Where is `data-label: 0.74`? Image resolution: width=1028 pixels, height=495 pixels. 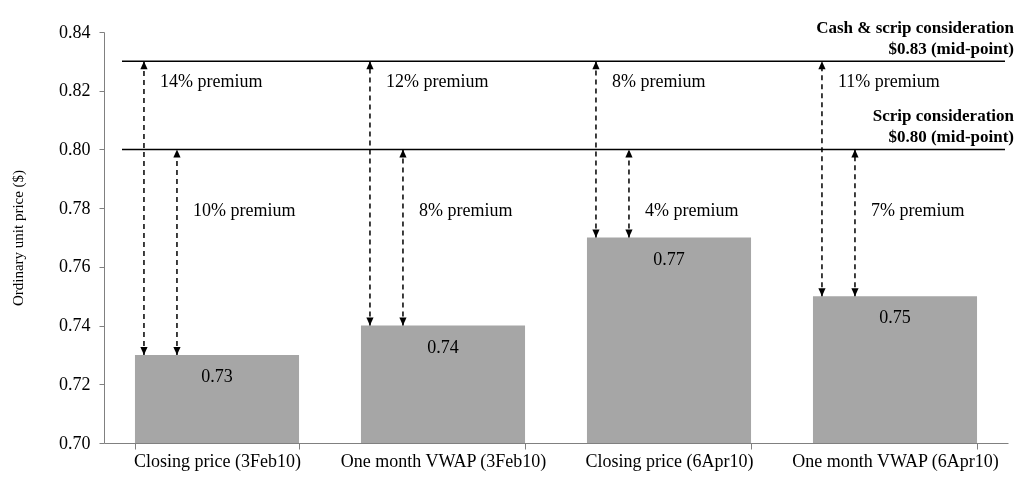 data-label: 0.74 is located at coordinates (443, 346).